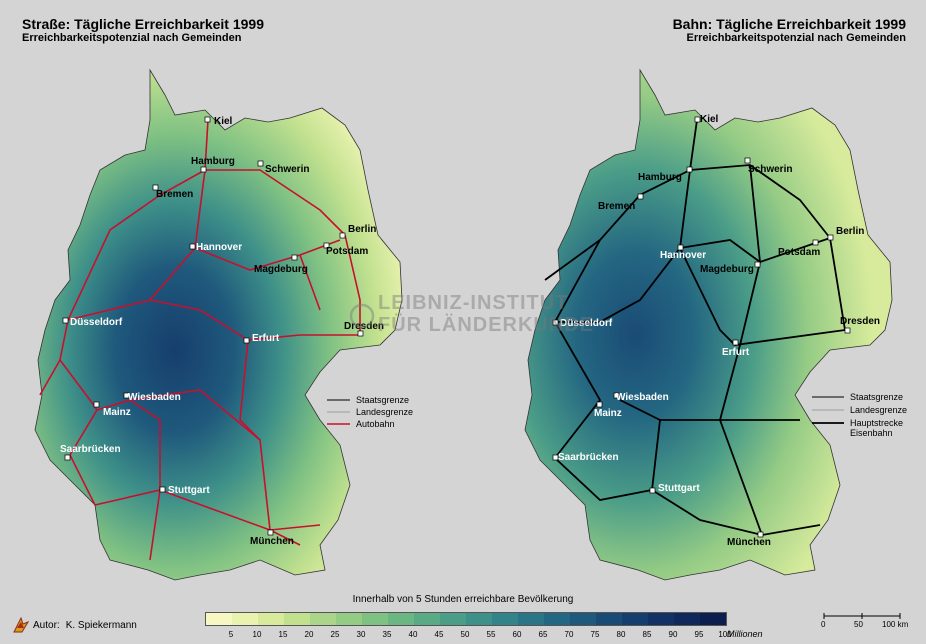  I want to click on right-legend-eisenbahn: Eisenbahn, so click(871, 433).